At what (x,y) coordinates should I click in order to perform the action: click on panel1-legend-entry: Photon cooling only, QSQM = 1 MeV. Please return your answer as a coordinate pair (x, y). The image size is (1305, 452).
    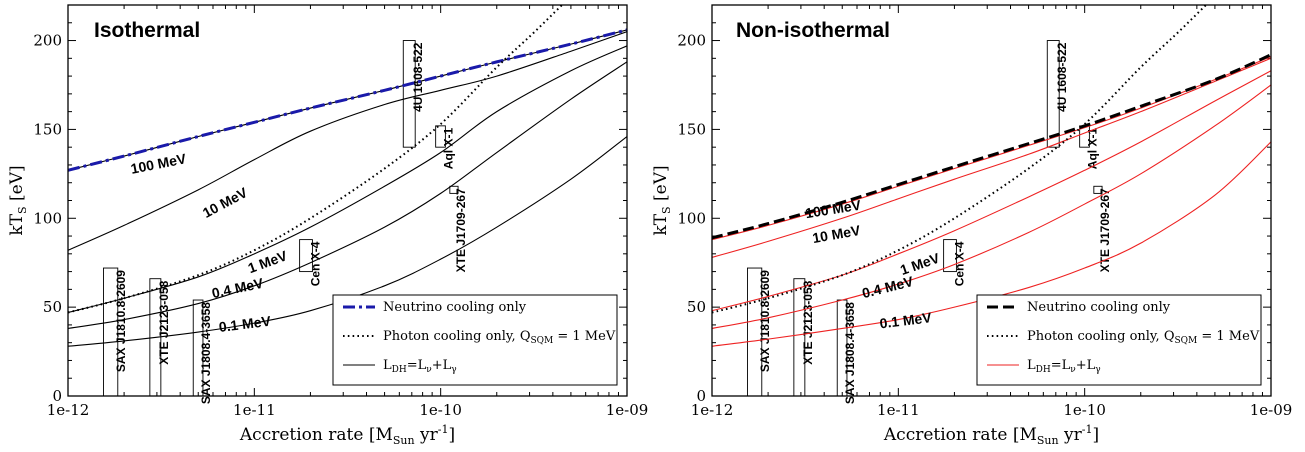
    Looking at the image, I should click on (1143, 337).